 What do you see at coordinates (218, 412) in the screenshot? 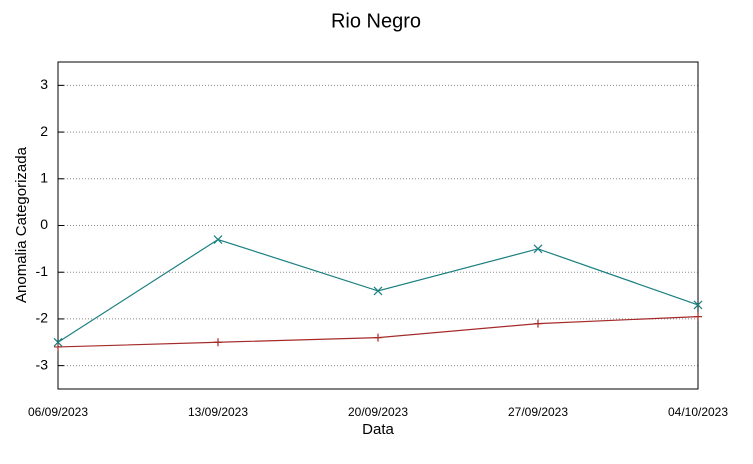
I see `x-tick-label: 13/09/2023` at bounding box center [218, 412].